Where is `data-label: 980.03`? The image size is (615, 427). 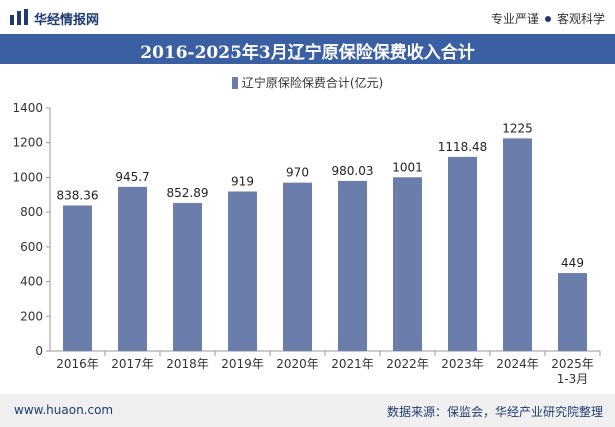
data-label: 980.03 is located at coordinates (353, 171).